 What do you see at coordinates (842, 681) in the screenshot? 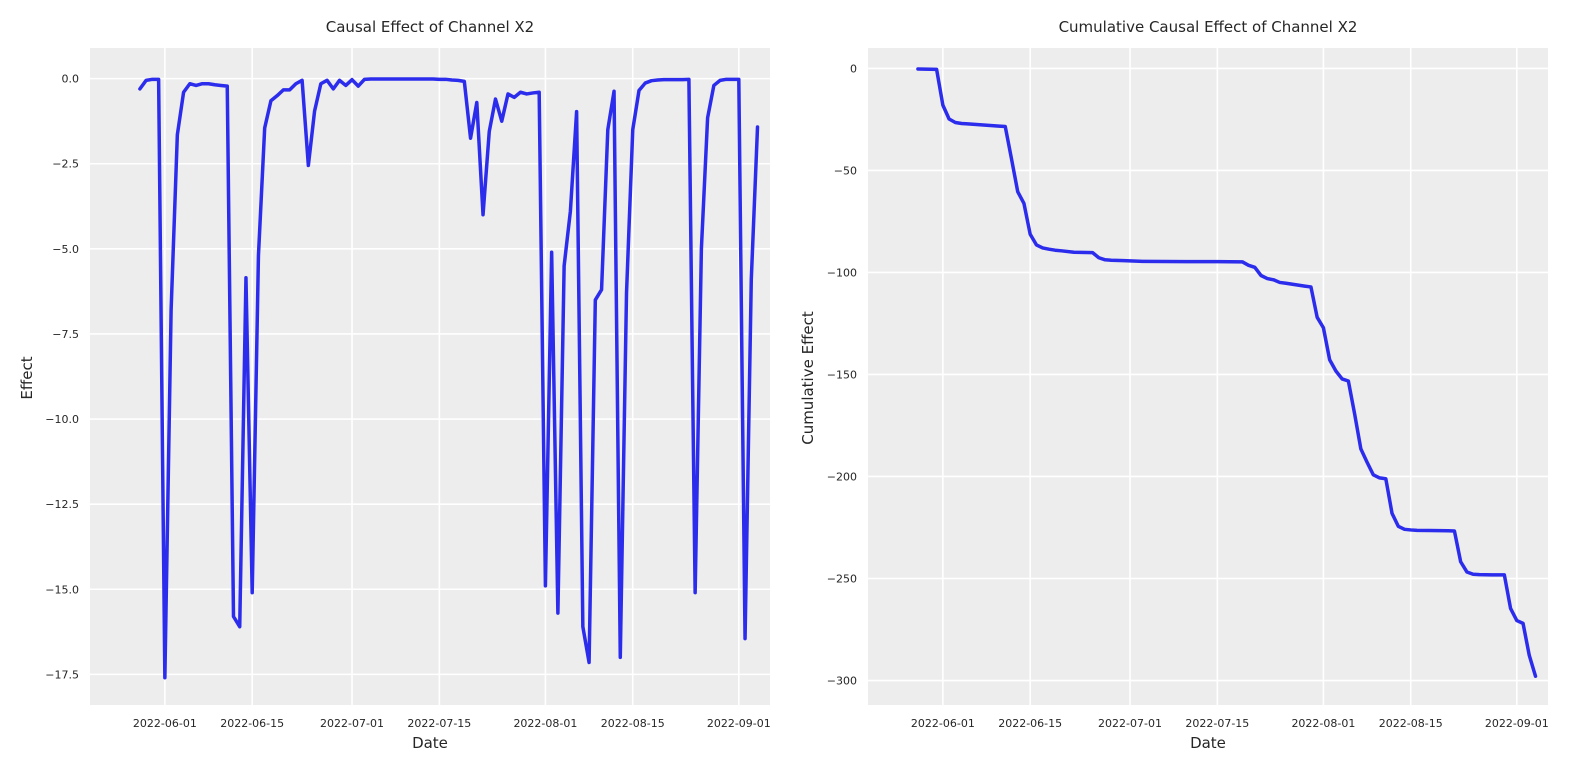
I see `y-tick-label: −300` at bounding box center [842, 681].